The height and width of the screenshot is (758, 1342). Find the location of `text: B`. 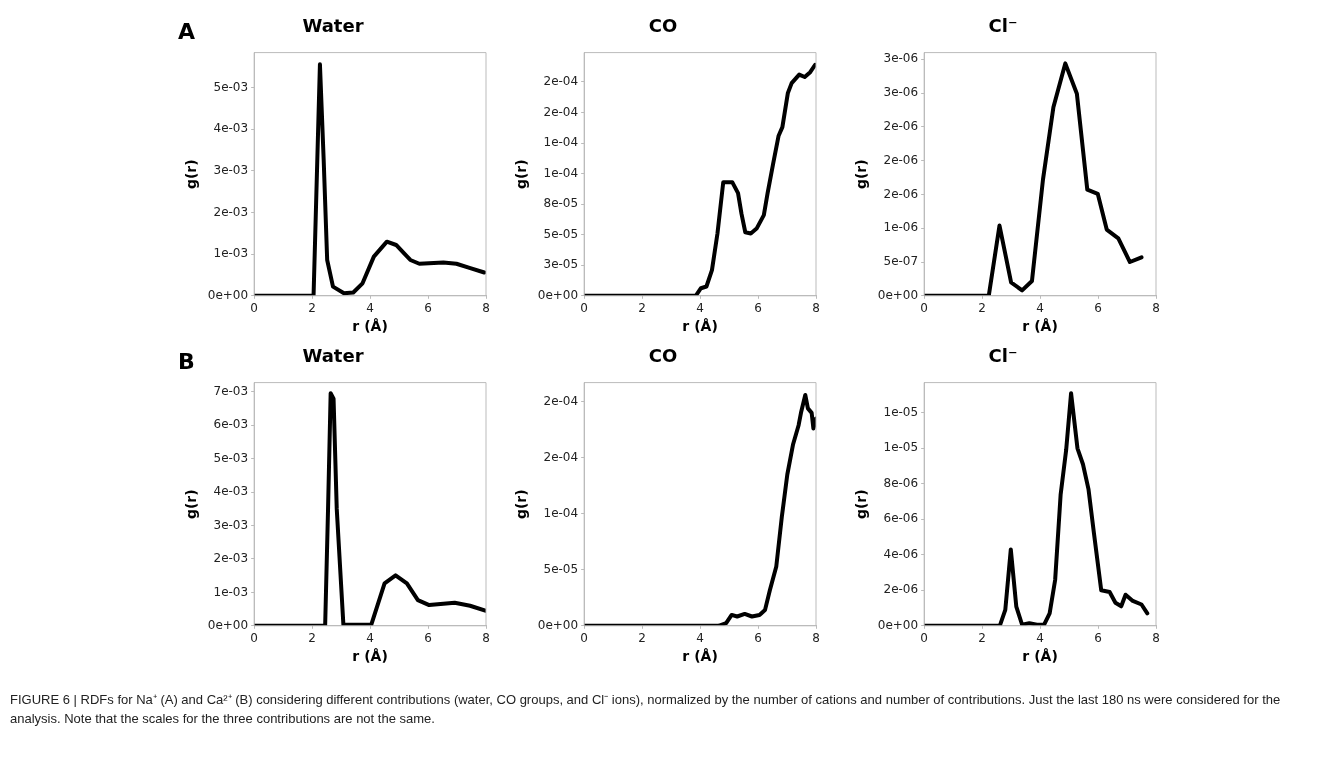

text: B is located at coordinates (186, 361).